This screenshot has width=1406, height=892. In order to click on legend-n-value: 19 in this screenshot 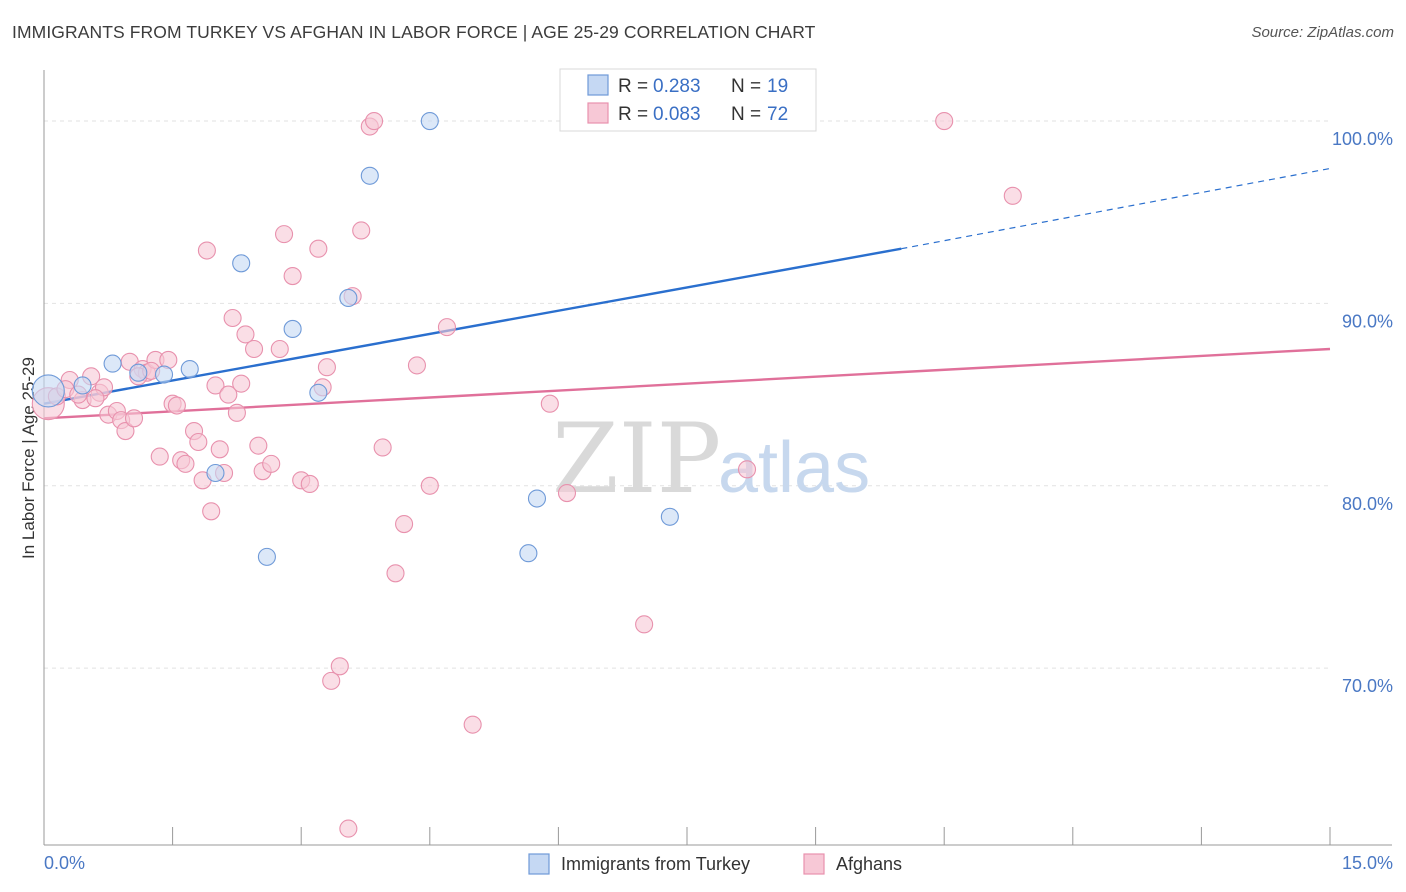, I will do `click(777, 86)`.